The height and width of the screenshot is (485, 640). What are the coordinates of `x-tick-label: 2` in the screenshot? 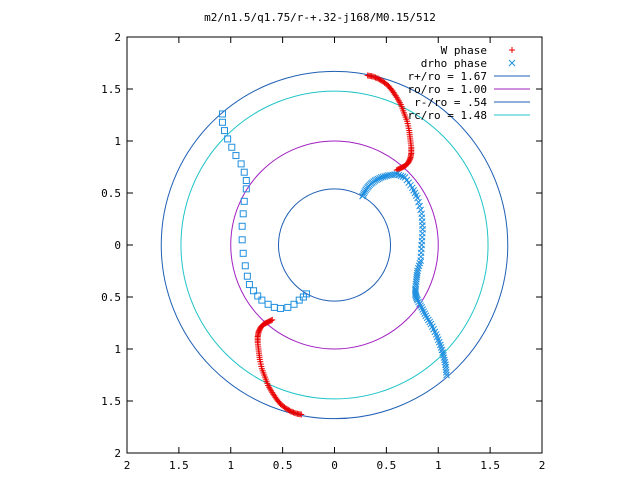 It's located at (127, 465).